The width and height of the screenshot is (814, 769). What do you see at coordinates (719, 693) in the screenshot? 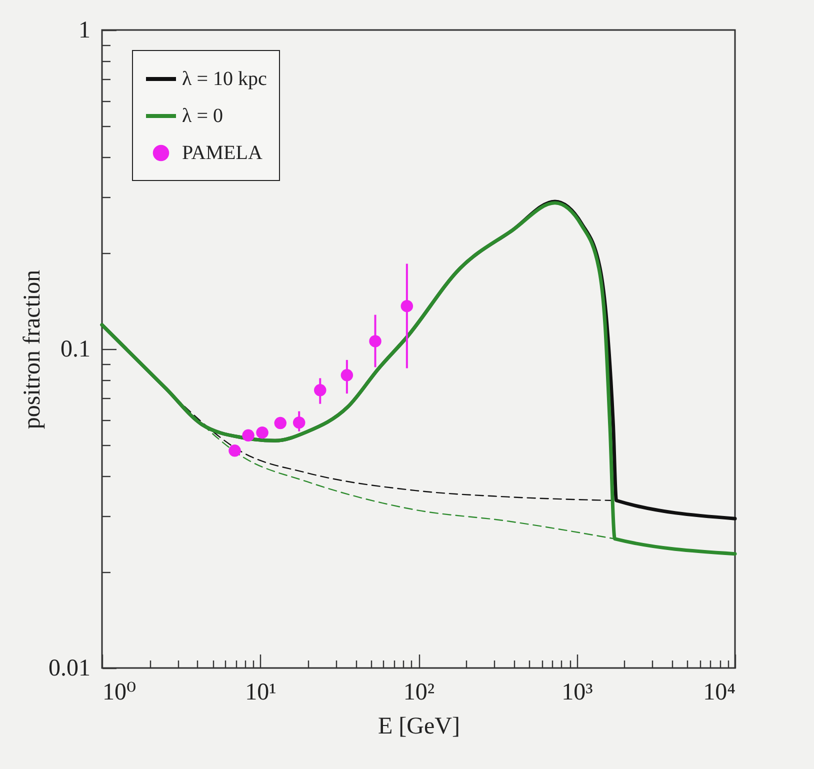
I see `x-tick-label: 10⁴` at bounding box center [719, 693].